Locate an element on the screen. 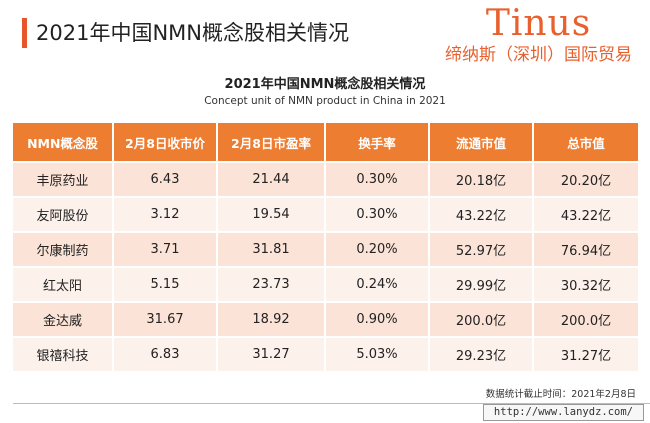  cell-stock-name: 丰原药业 is located at coordinates (63, 180).